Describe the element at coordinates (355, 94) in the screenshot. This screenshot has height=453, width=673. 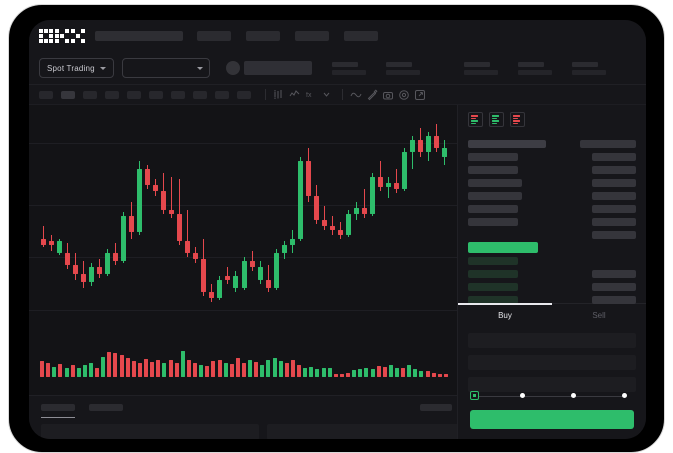
I see `wave-icon` at that location.